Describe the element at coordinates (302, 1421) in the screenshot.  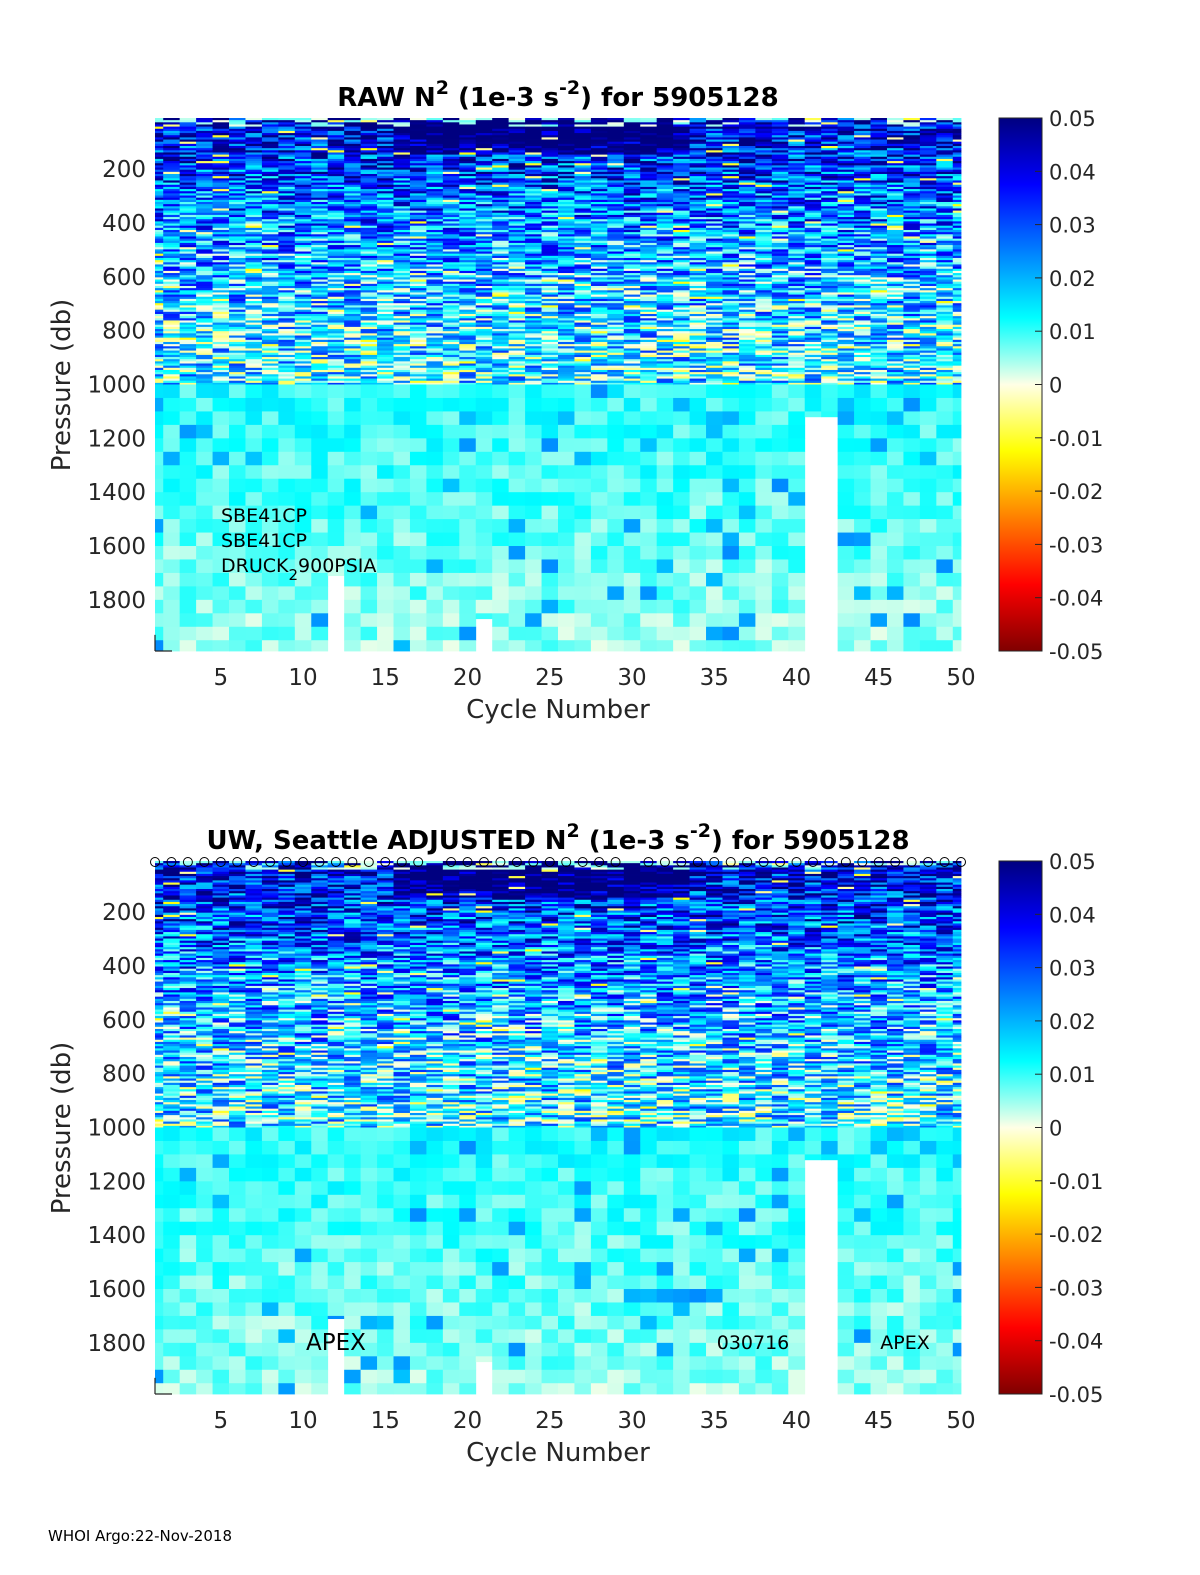
I see `x-tick-label: 10` at that location.